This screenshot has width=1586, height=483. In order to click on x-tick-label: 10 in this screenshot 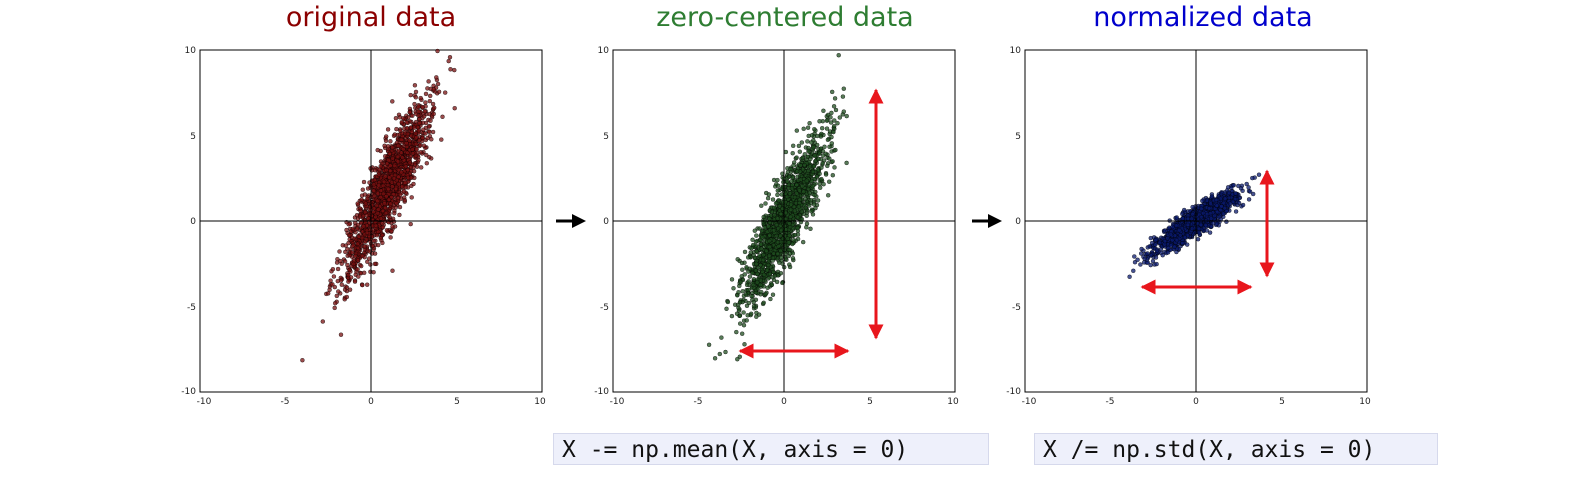, I will do `click(540, 402)`.